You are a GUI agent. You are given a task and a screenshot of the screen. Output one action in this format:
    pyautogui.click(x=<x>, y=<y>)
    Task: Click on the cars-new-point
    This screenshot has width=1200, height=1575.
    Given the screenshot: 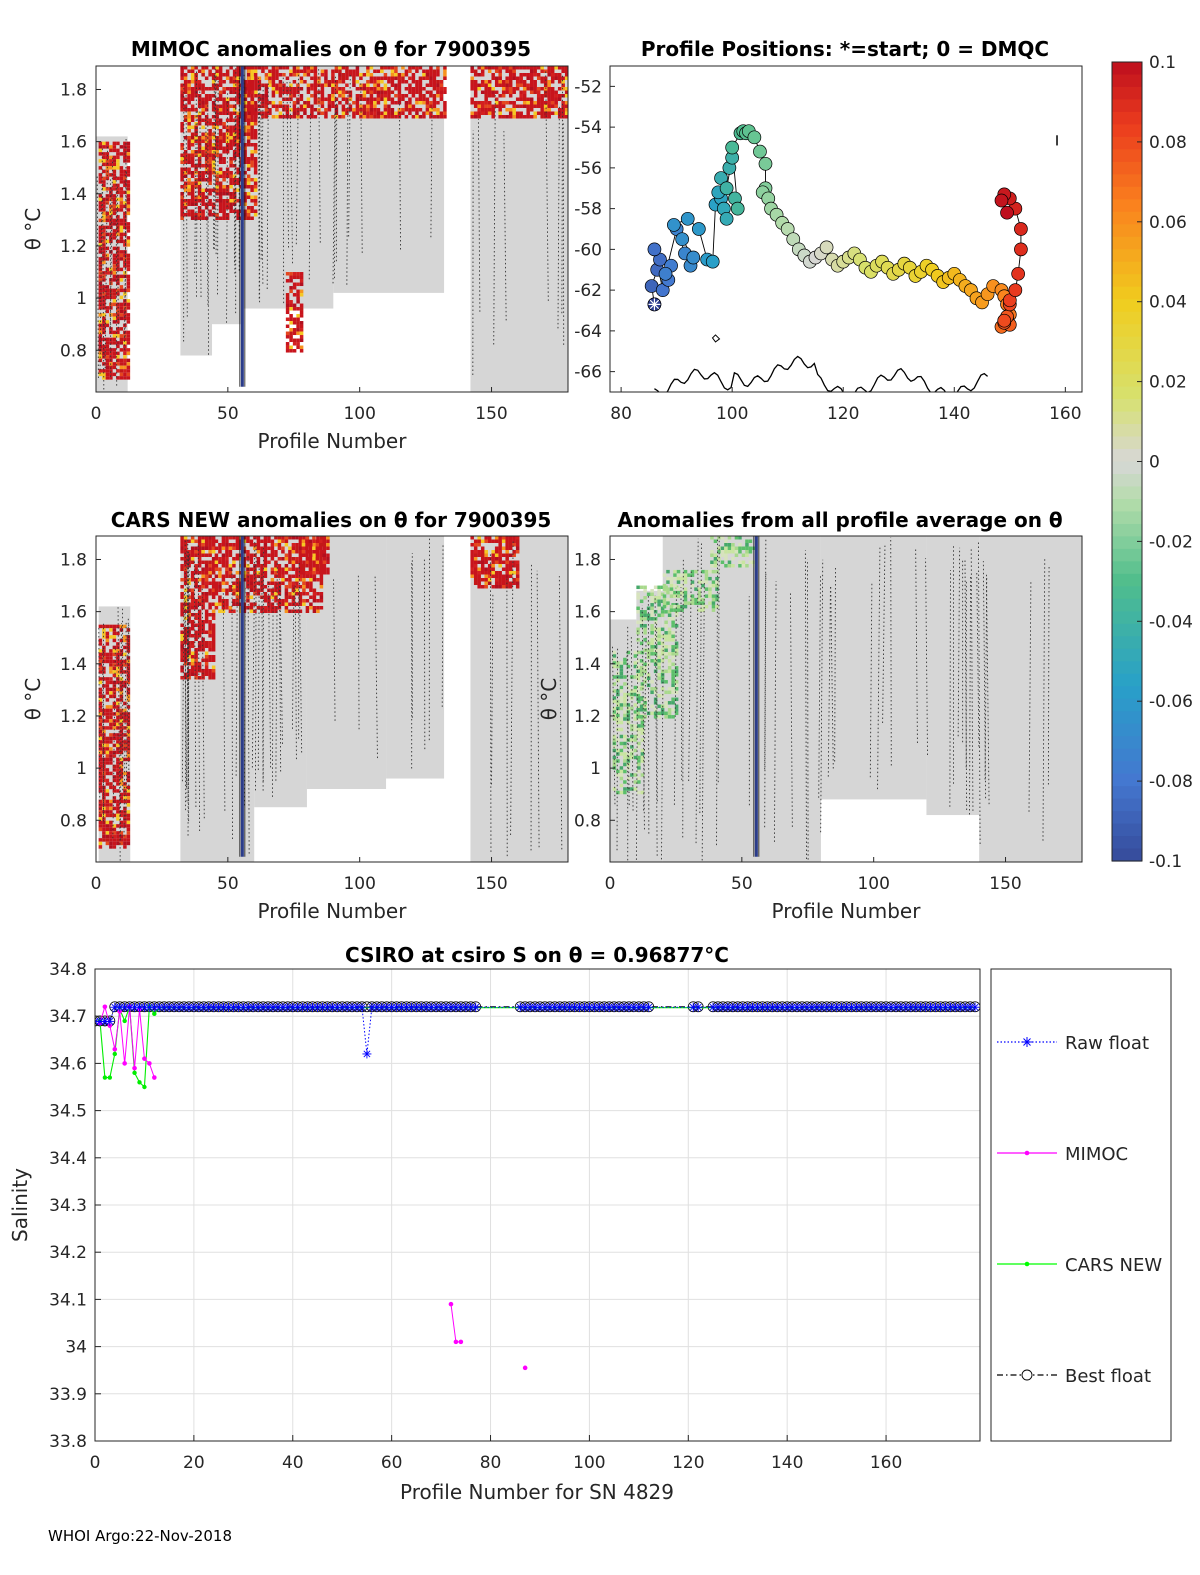 What is the action you would take?
    pyautogui.click(x=105, y=1077)
    